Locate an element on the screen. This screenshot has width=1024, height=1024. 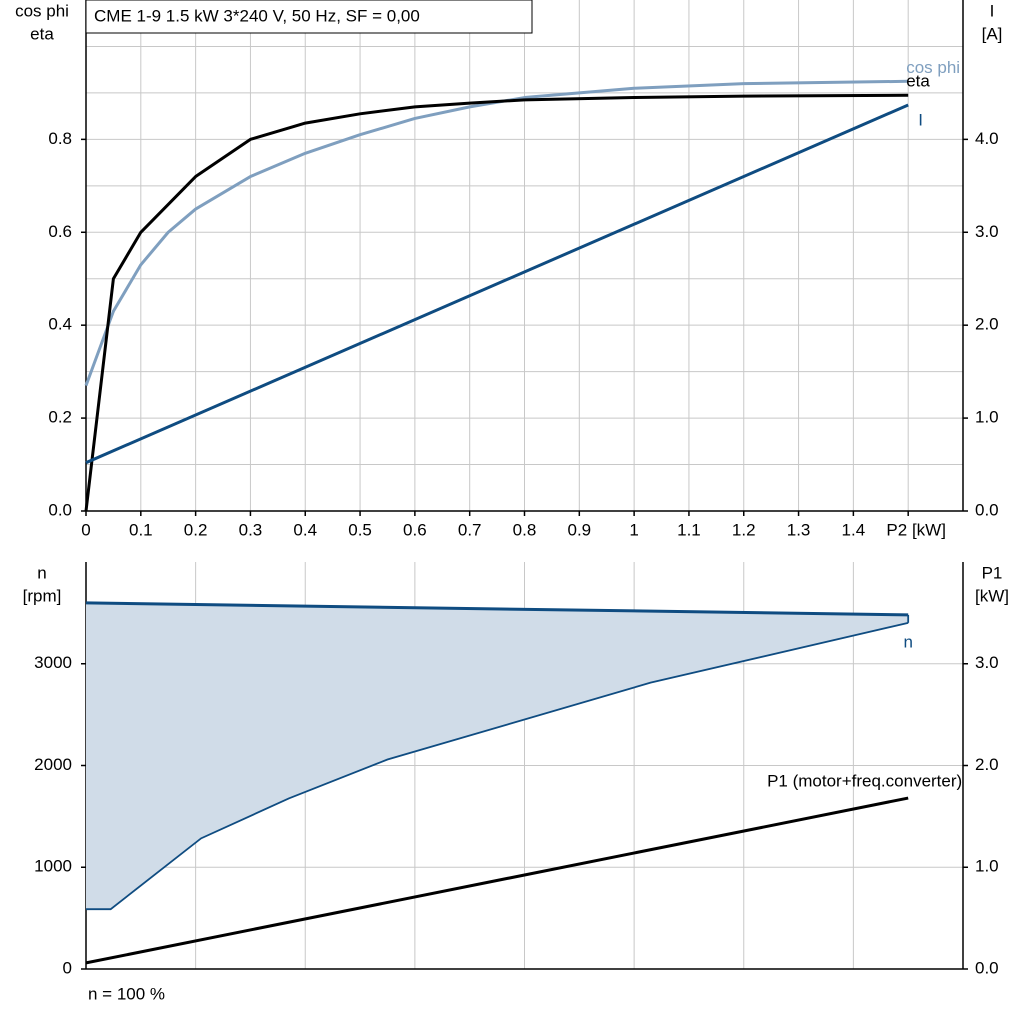
title-box is located at coordinates (309, 17).